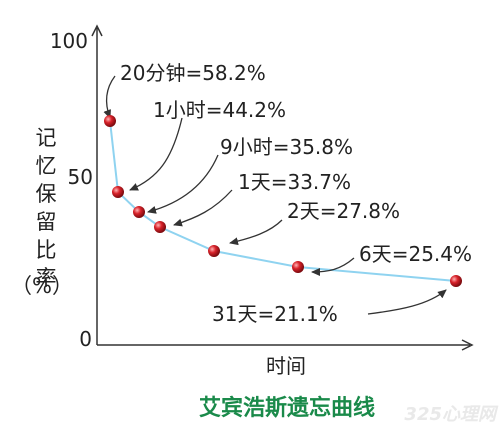 This screenshot has width=500, height=435. What do you see at coordinates (287, 408) in the screenshot?
I see `chart-title: 艾宾浩斯遗忘曲线` at bounding box center [287, 408].